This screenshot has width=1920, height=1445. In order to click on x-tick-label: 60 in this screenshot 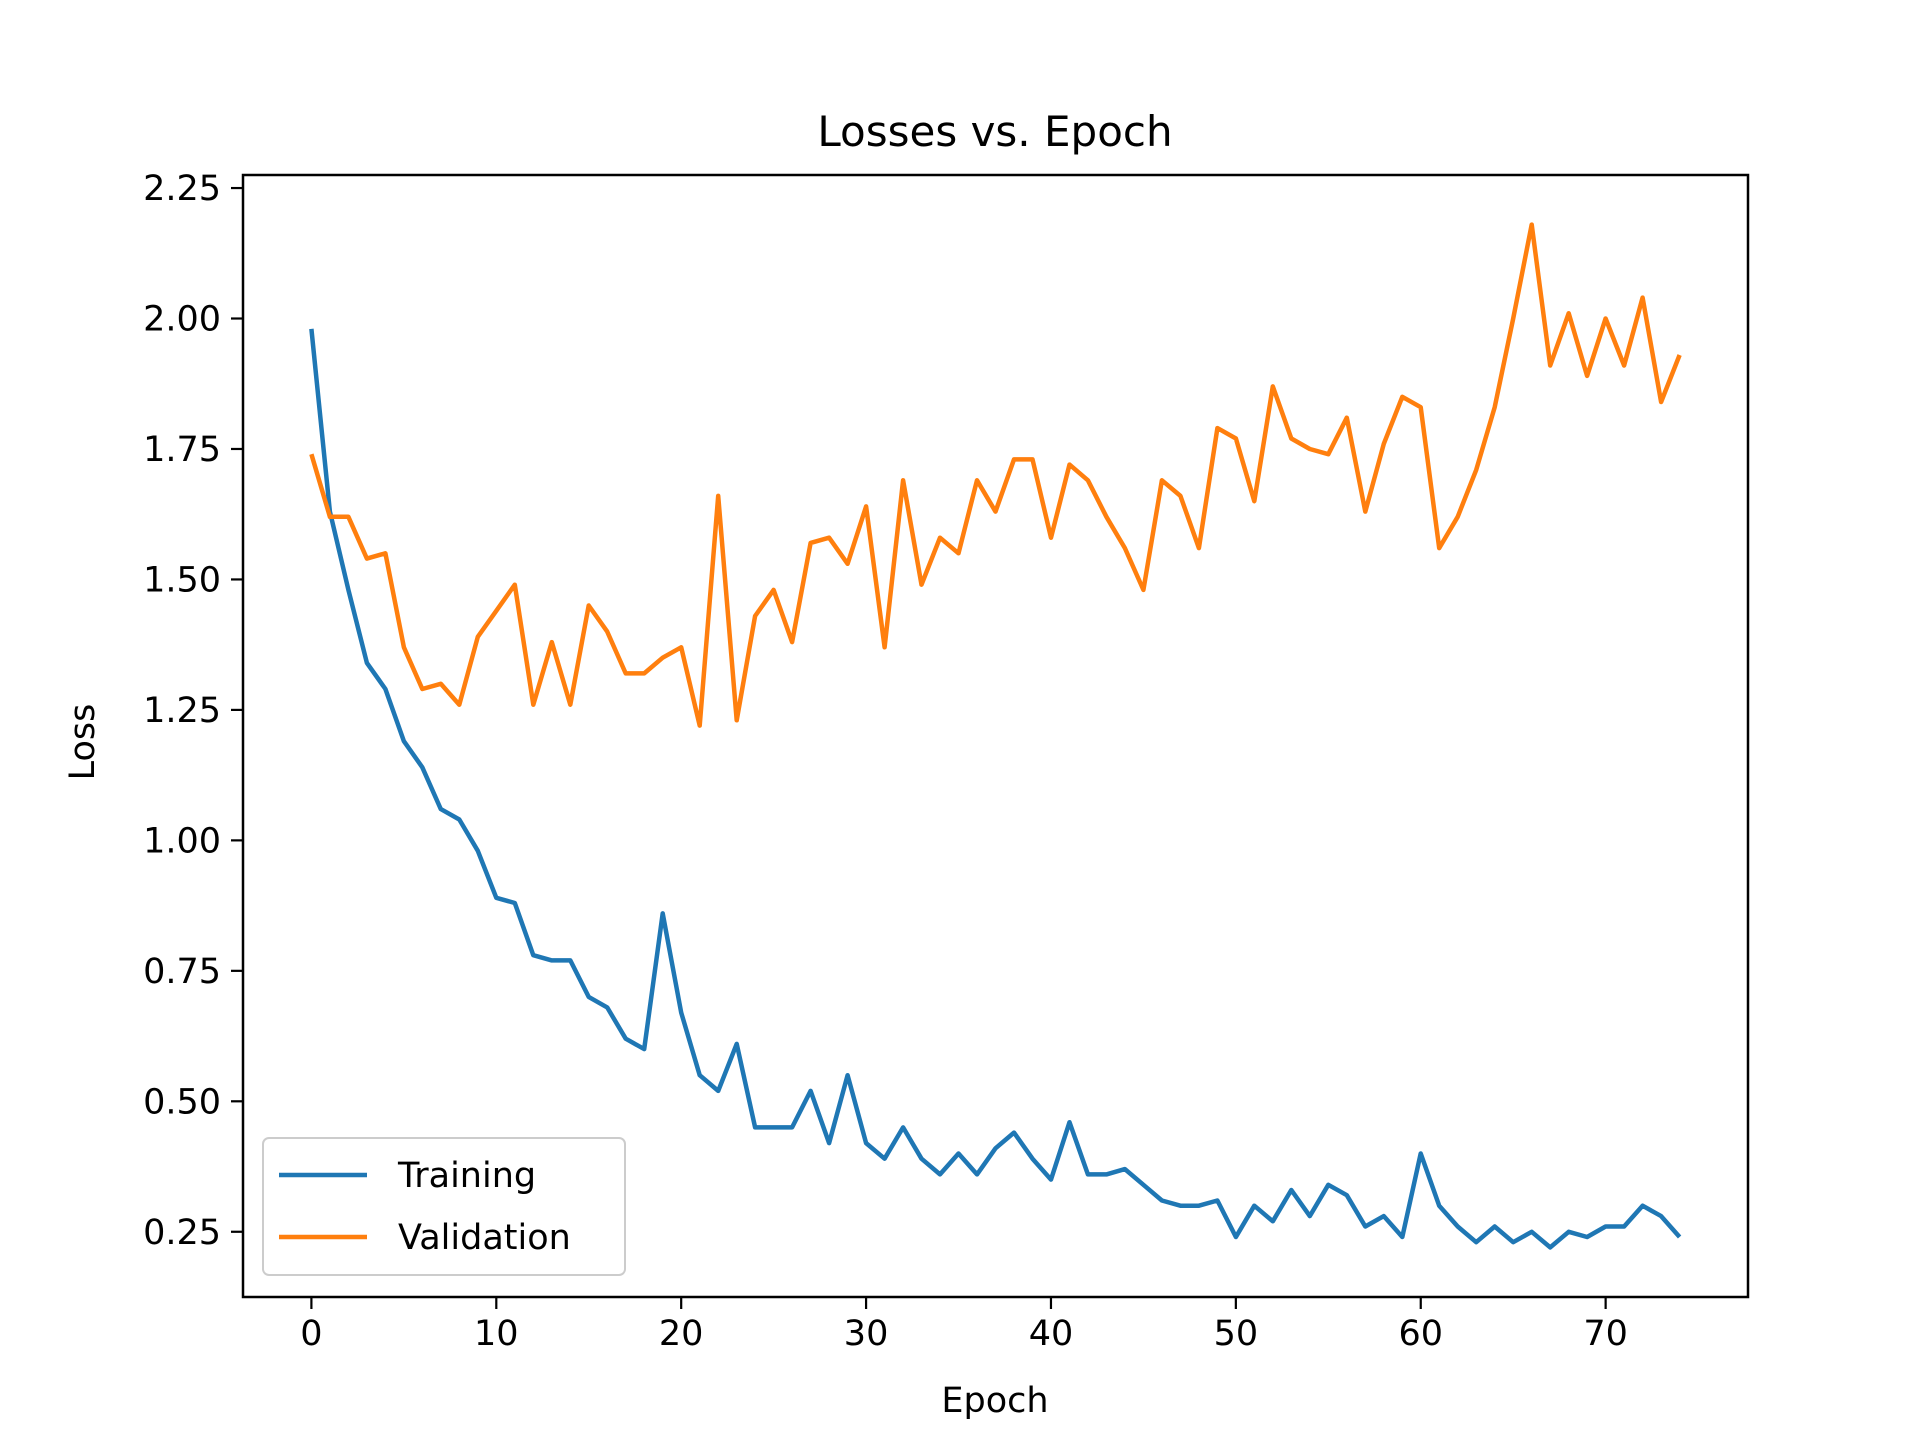, I will do `click(1420, 1334)`.